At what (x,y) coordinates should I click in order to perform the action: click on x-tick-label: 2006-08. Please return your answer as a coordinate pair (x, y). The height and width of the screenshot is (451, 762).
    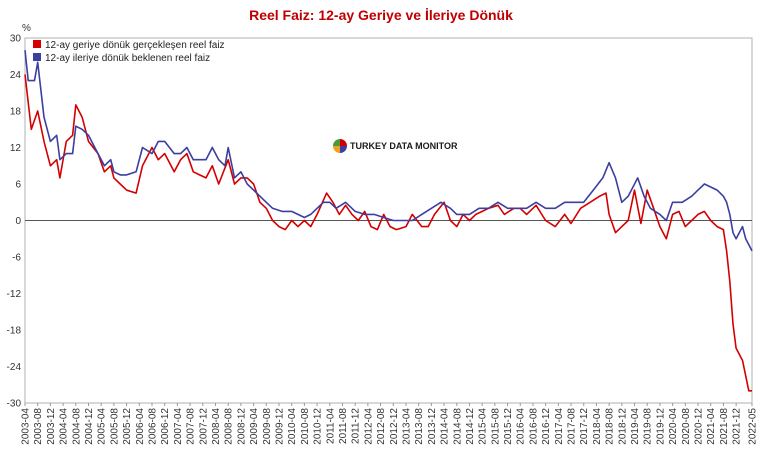
    Looking at the image, I should click on (152, 426).